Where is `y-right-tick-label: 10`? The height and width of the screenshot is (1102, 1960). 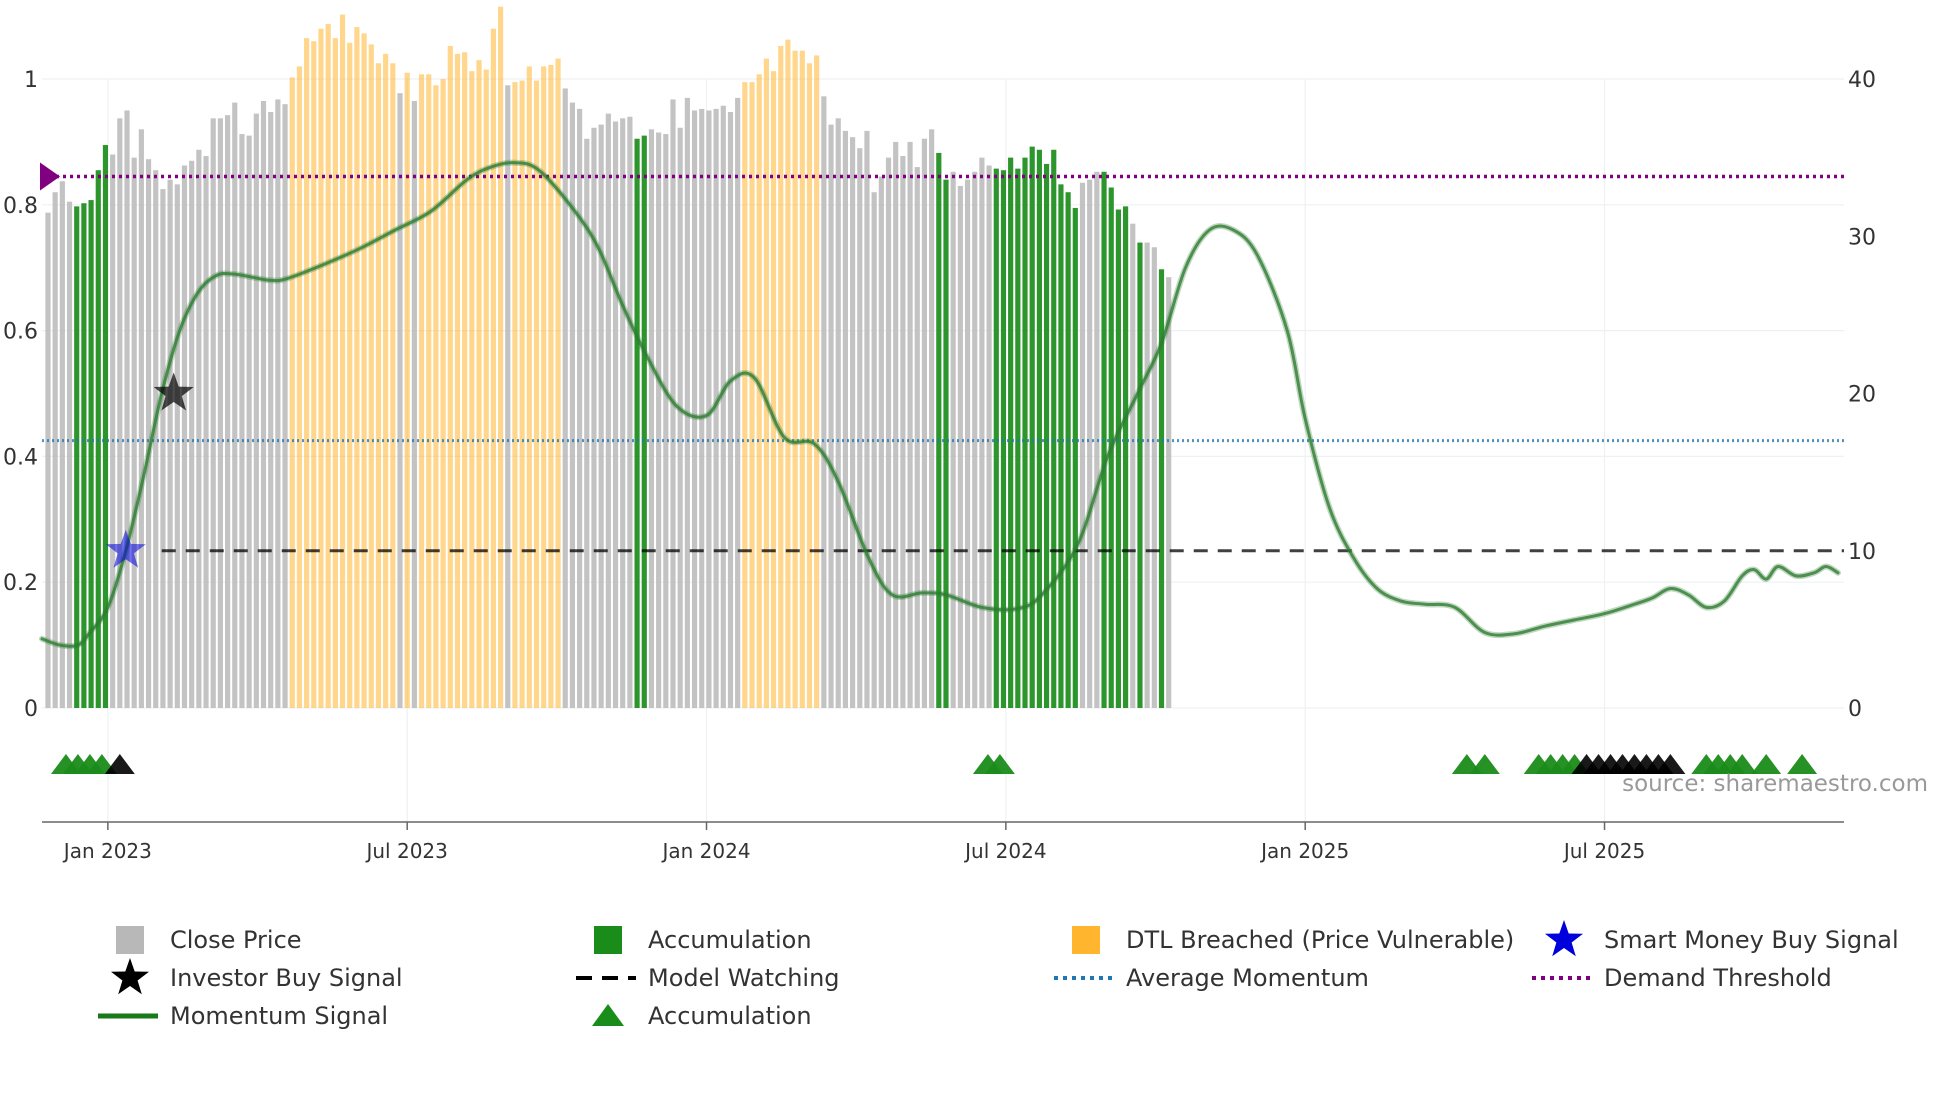 y-right-tick-label: 10 is located at coordinates (1862, 552).